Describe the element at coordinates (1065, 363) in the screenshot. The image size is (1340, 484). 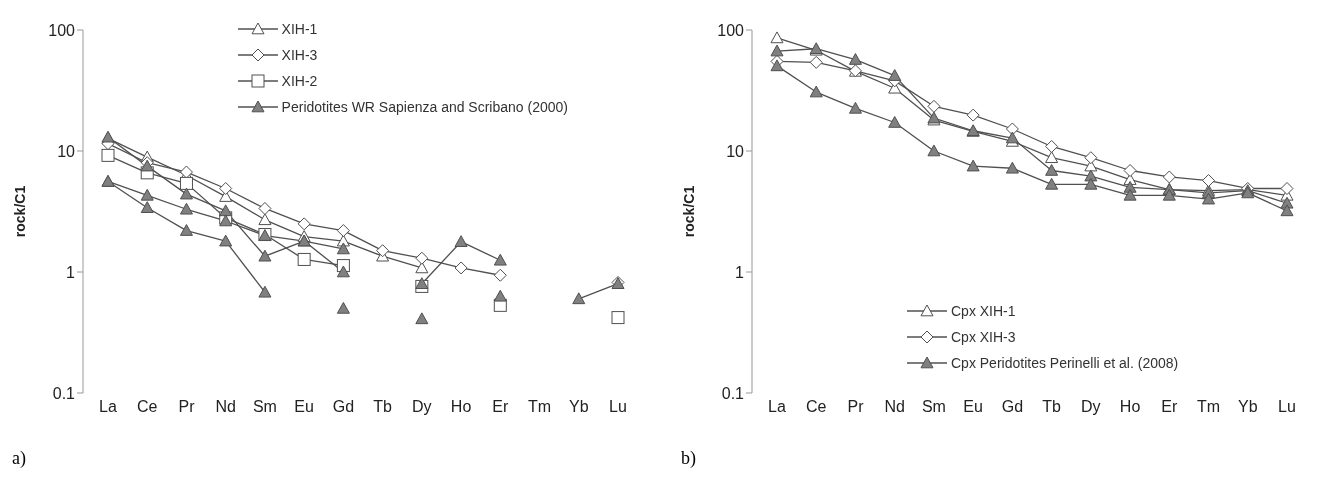
I see `legend-label: Cpx Peridotites Perinelli et al. (2008)` at that location.